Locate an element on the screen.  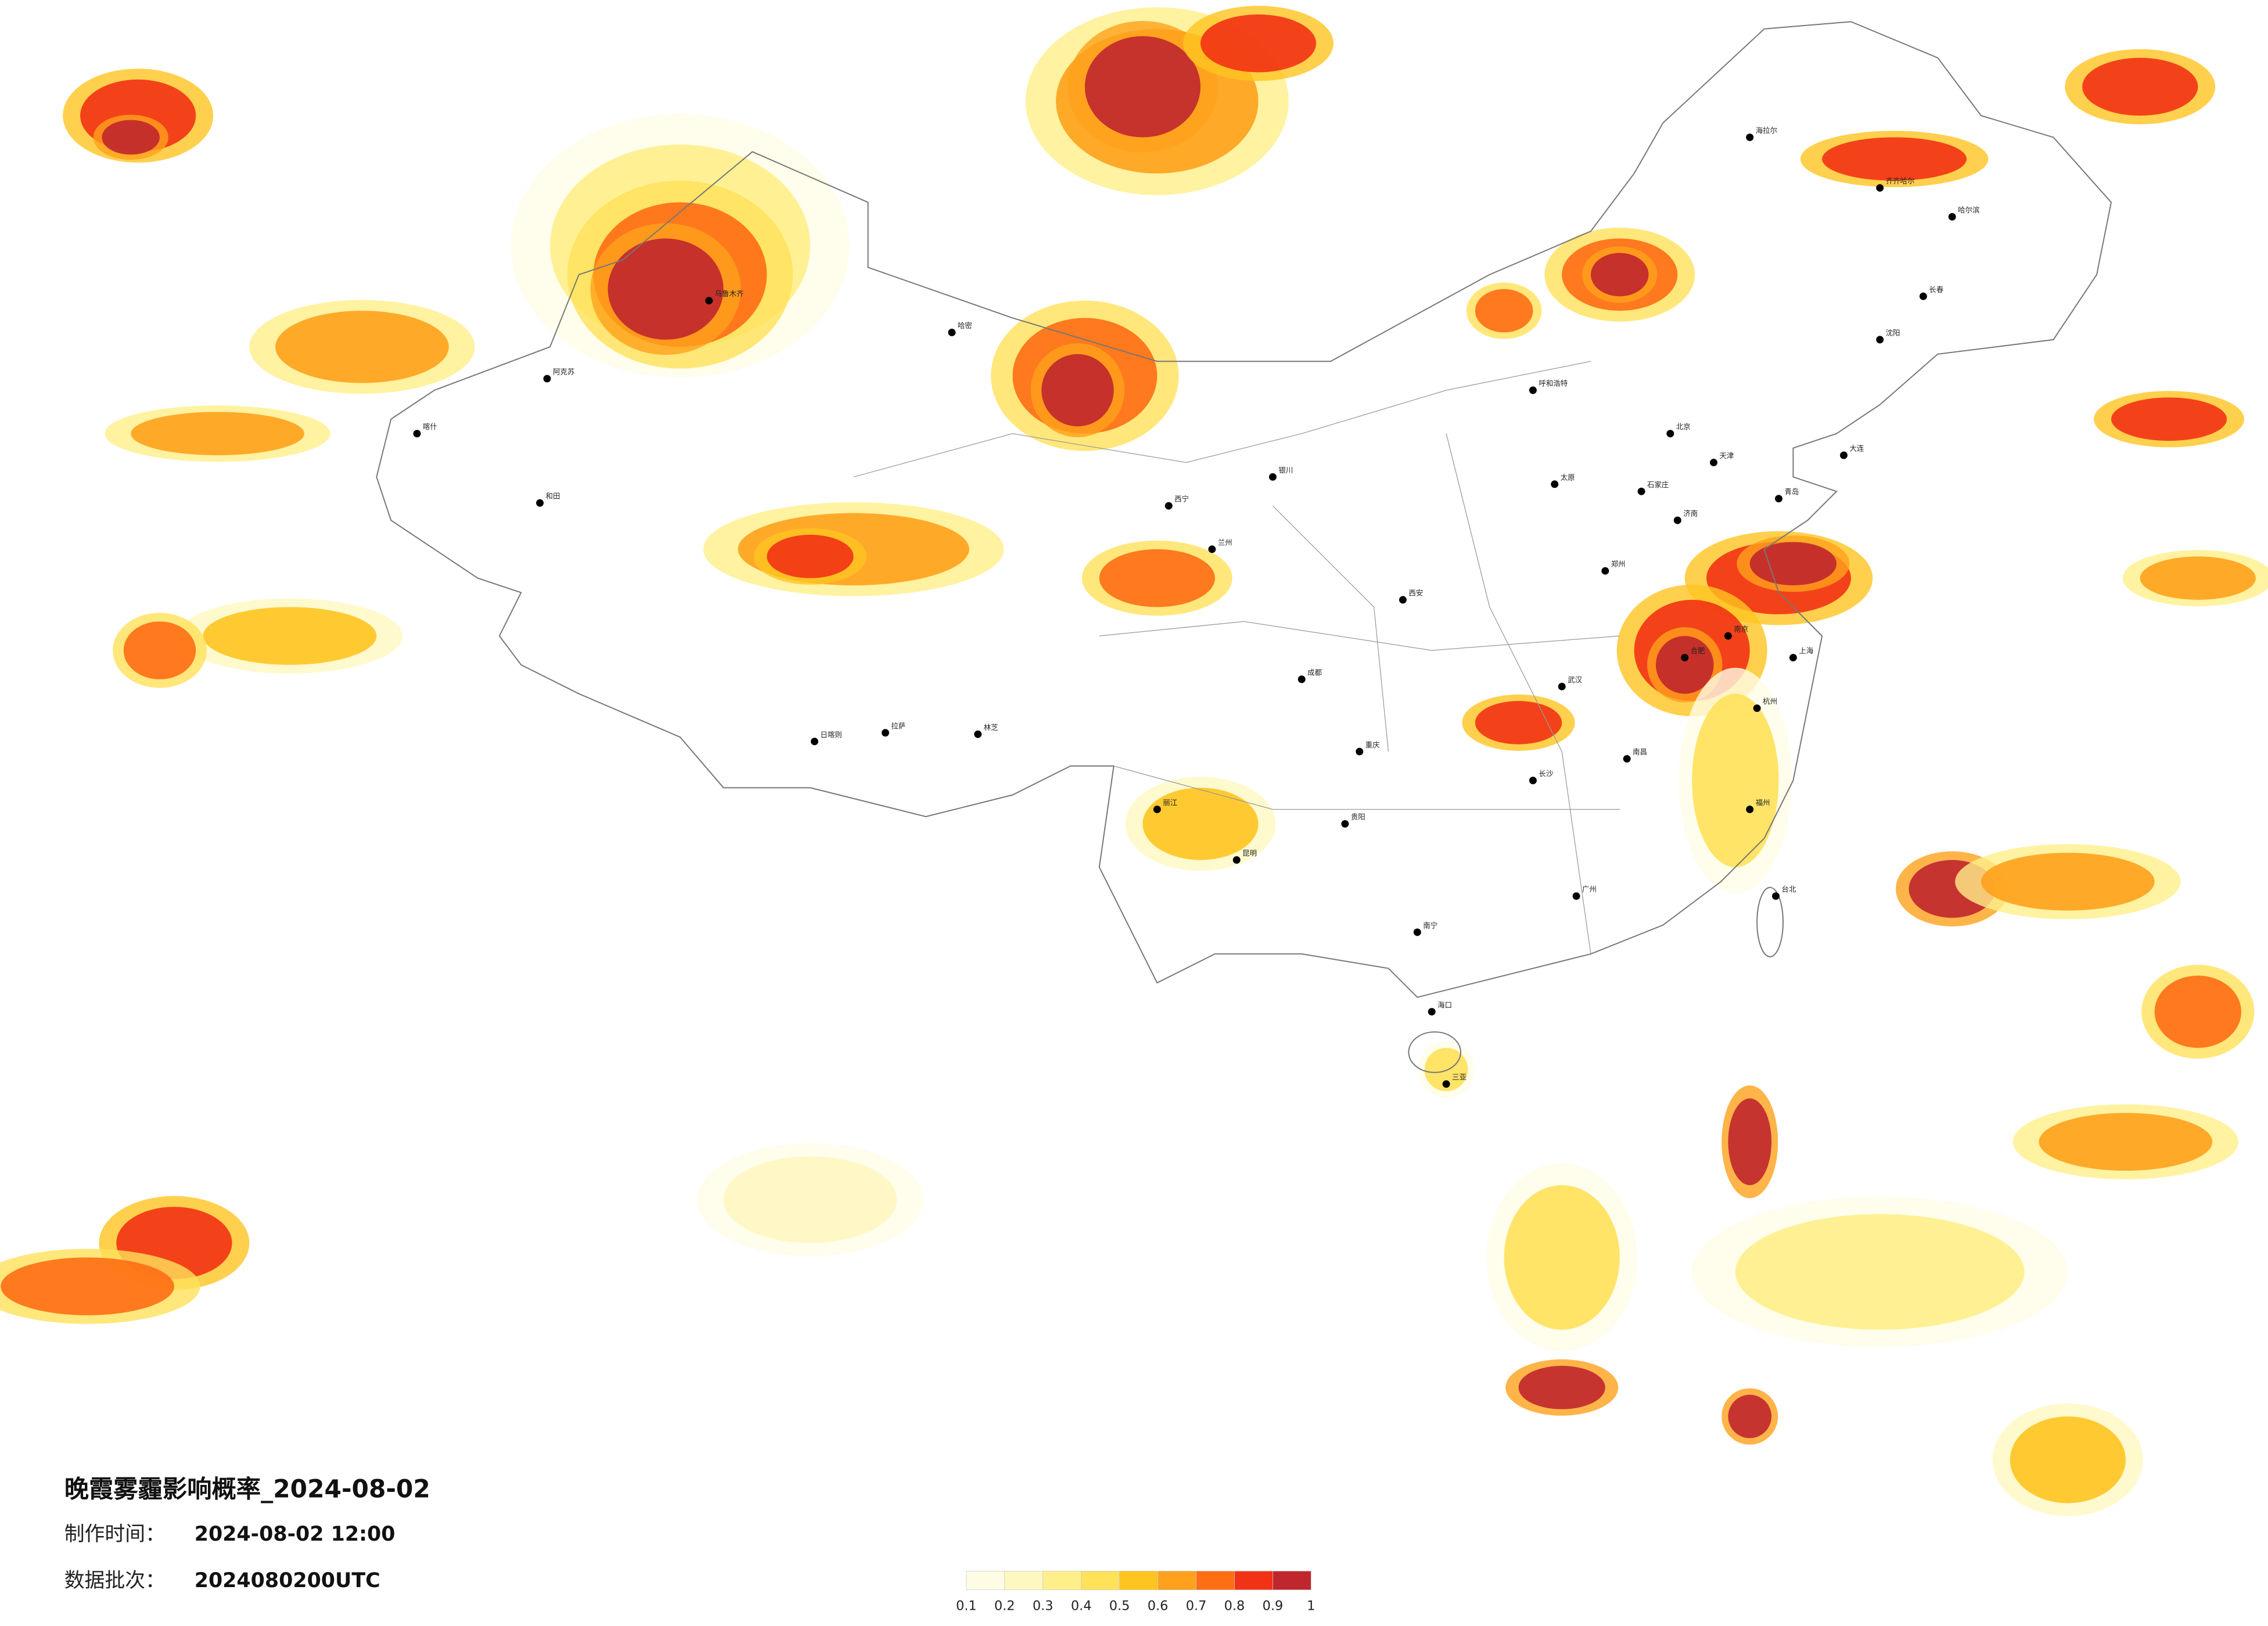
city-label: 上海 is located at coordinates (1806, 650).